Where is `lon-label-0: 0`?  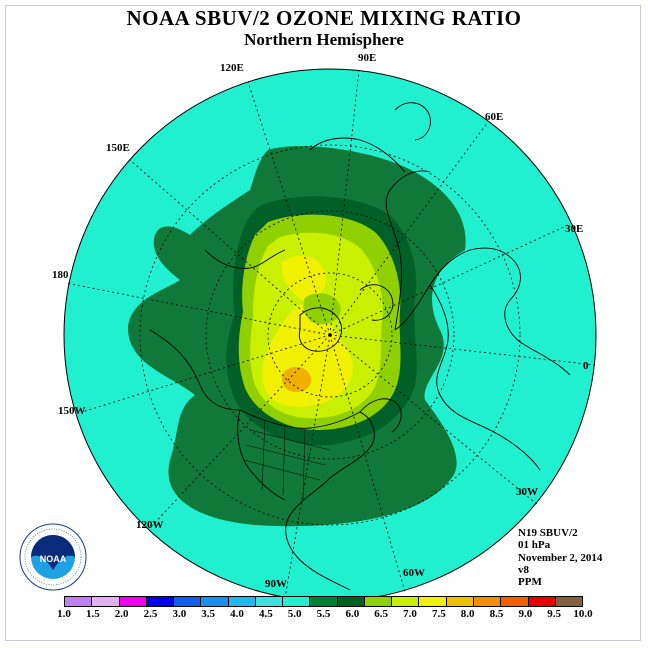 lon-label-0: 0 is located at coordinates (586, 366).